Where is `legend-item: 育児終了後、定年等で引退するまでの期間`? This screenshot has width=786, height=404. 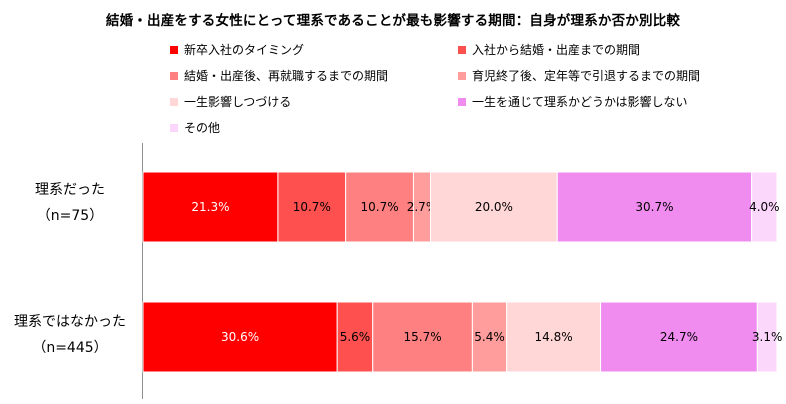
legend-item: 育児終了後、定年等で引退するまでの期間 is located at coordinates (579, 76).